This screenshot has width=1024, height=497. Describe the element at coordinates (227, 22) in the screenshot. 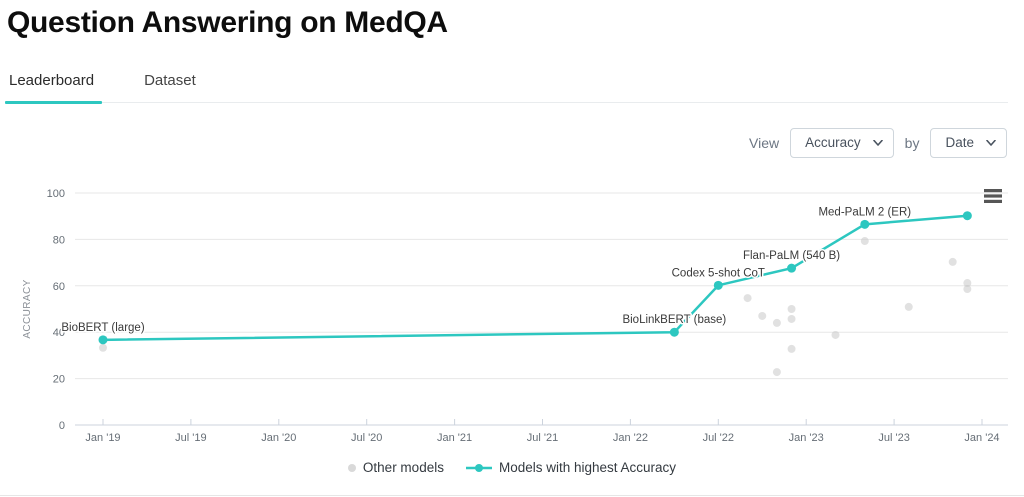

I see `page-title: Question Answering on MedQA` at that location.